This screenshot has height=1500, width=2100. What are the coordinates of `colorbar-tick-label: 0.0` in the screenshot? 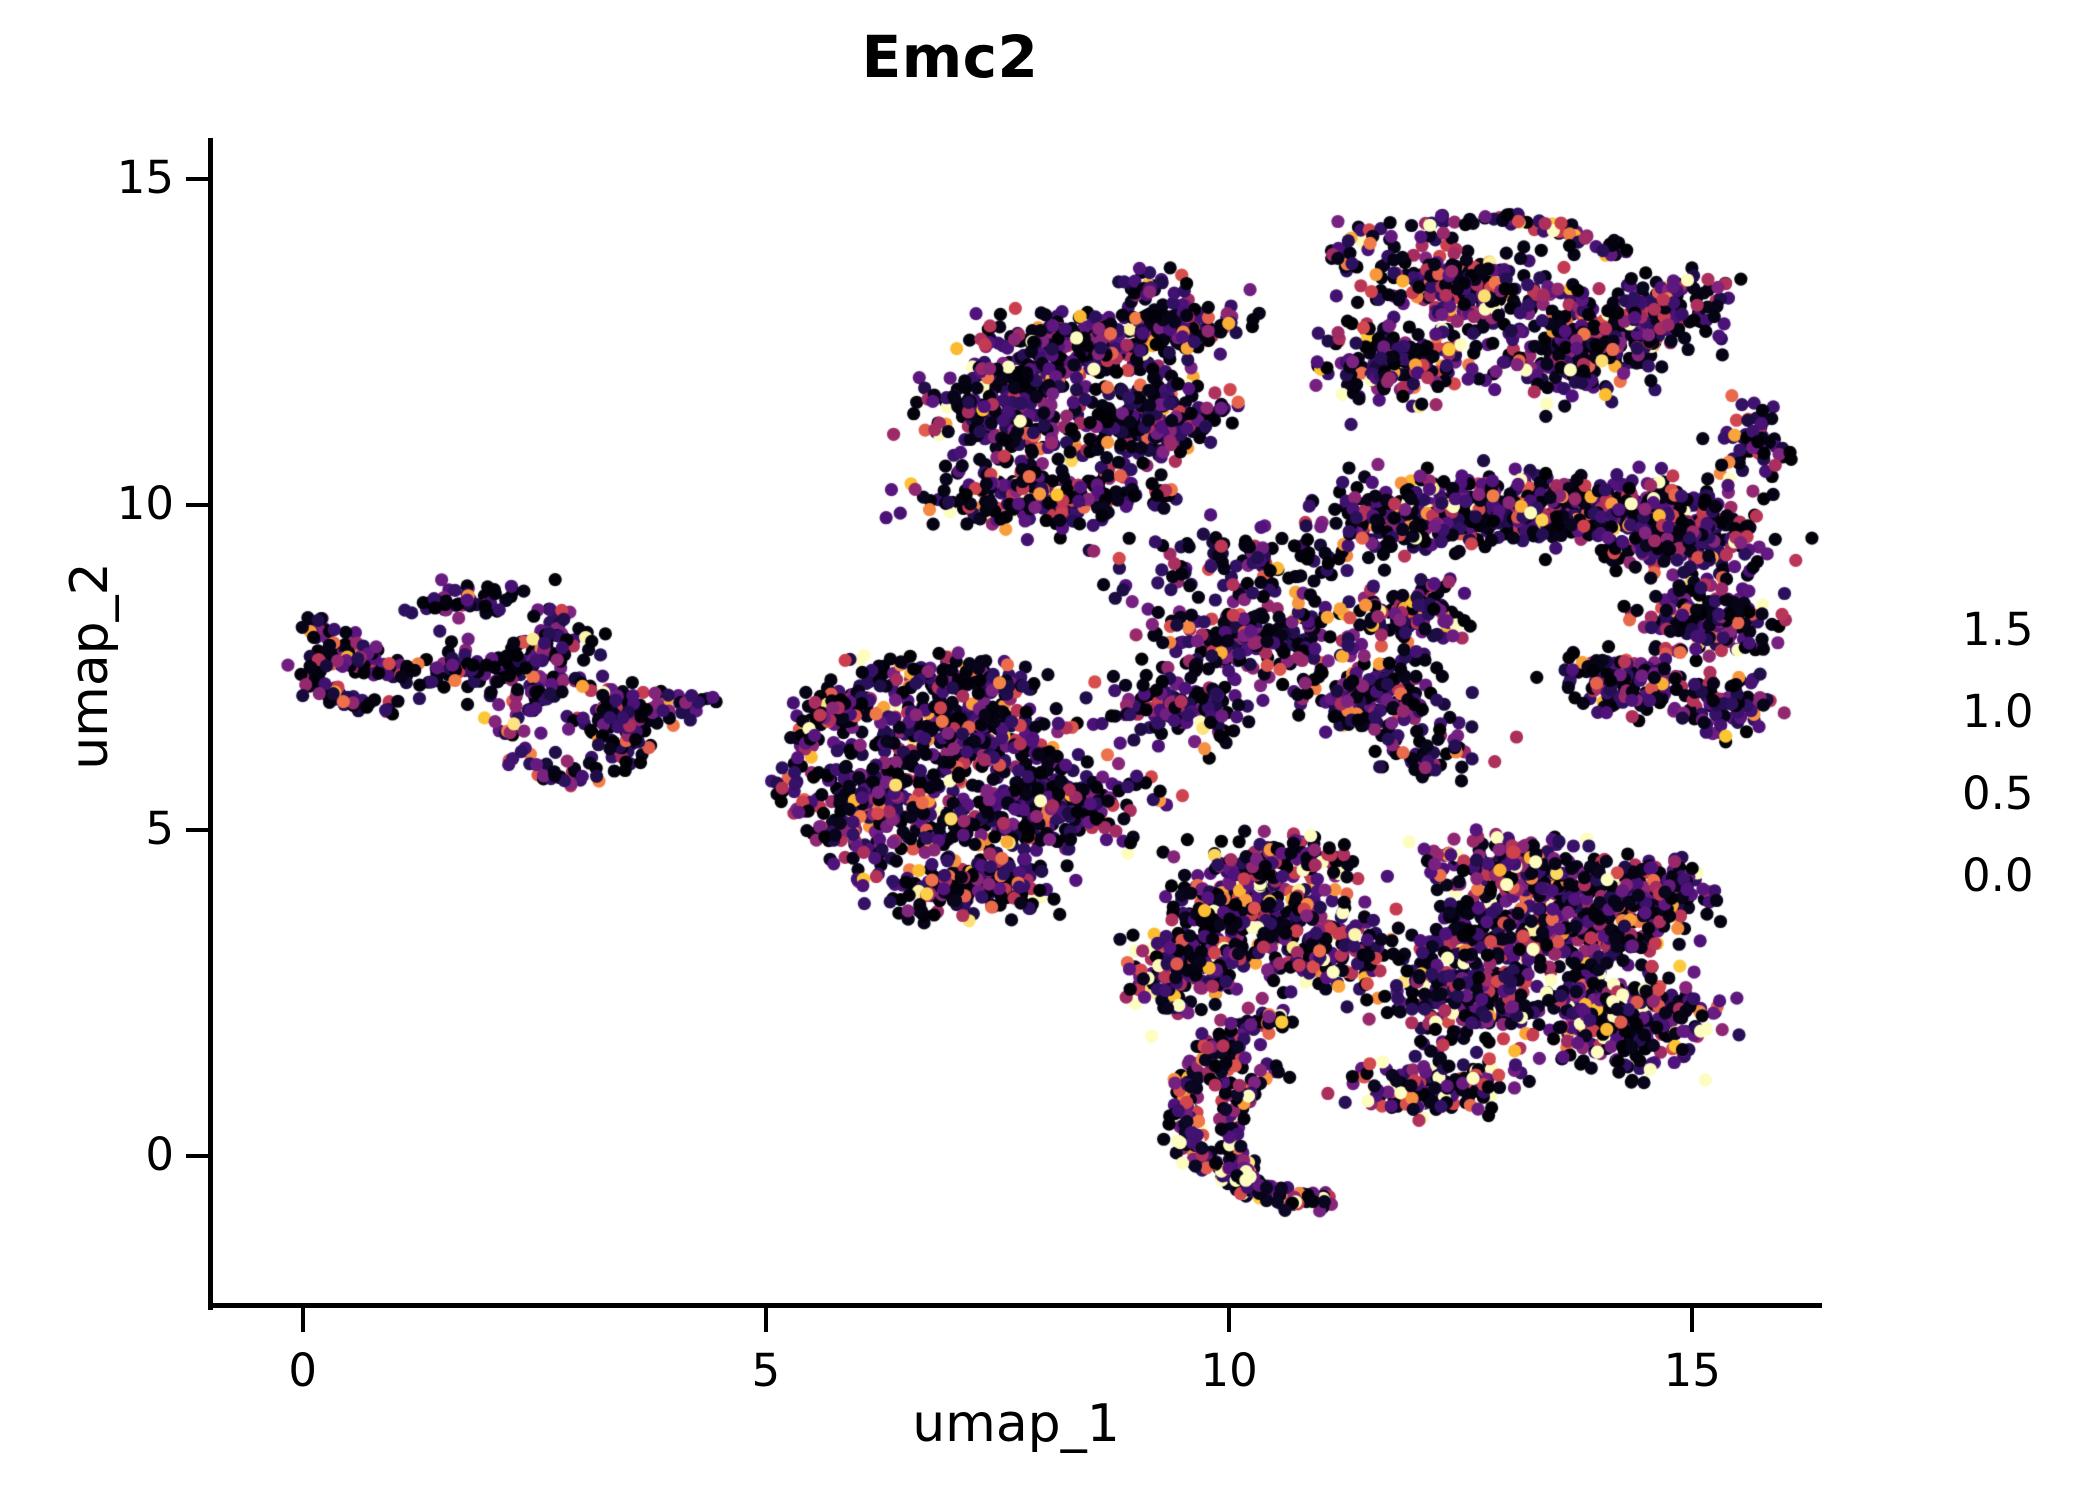 It's located at (1998, 875).